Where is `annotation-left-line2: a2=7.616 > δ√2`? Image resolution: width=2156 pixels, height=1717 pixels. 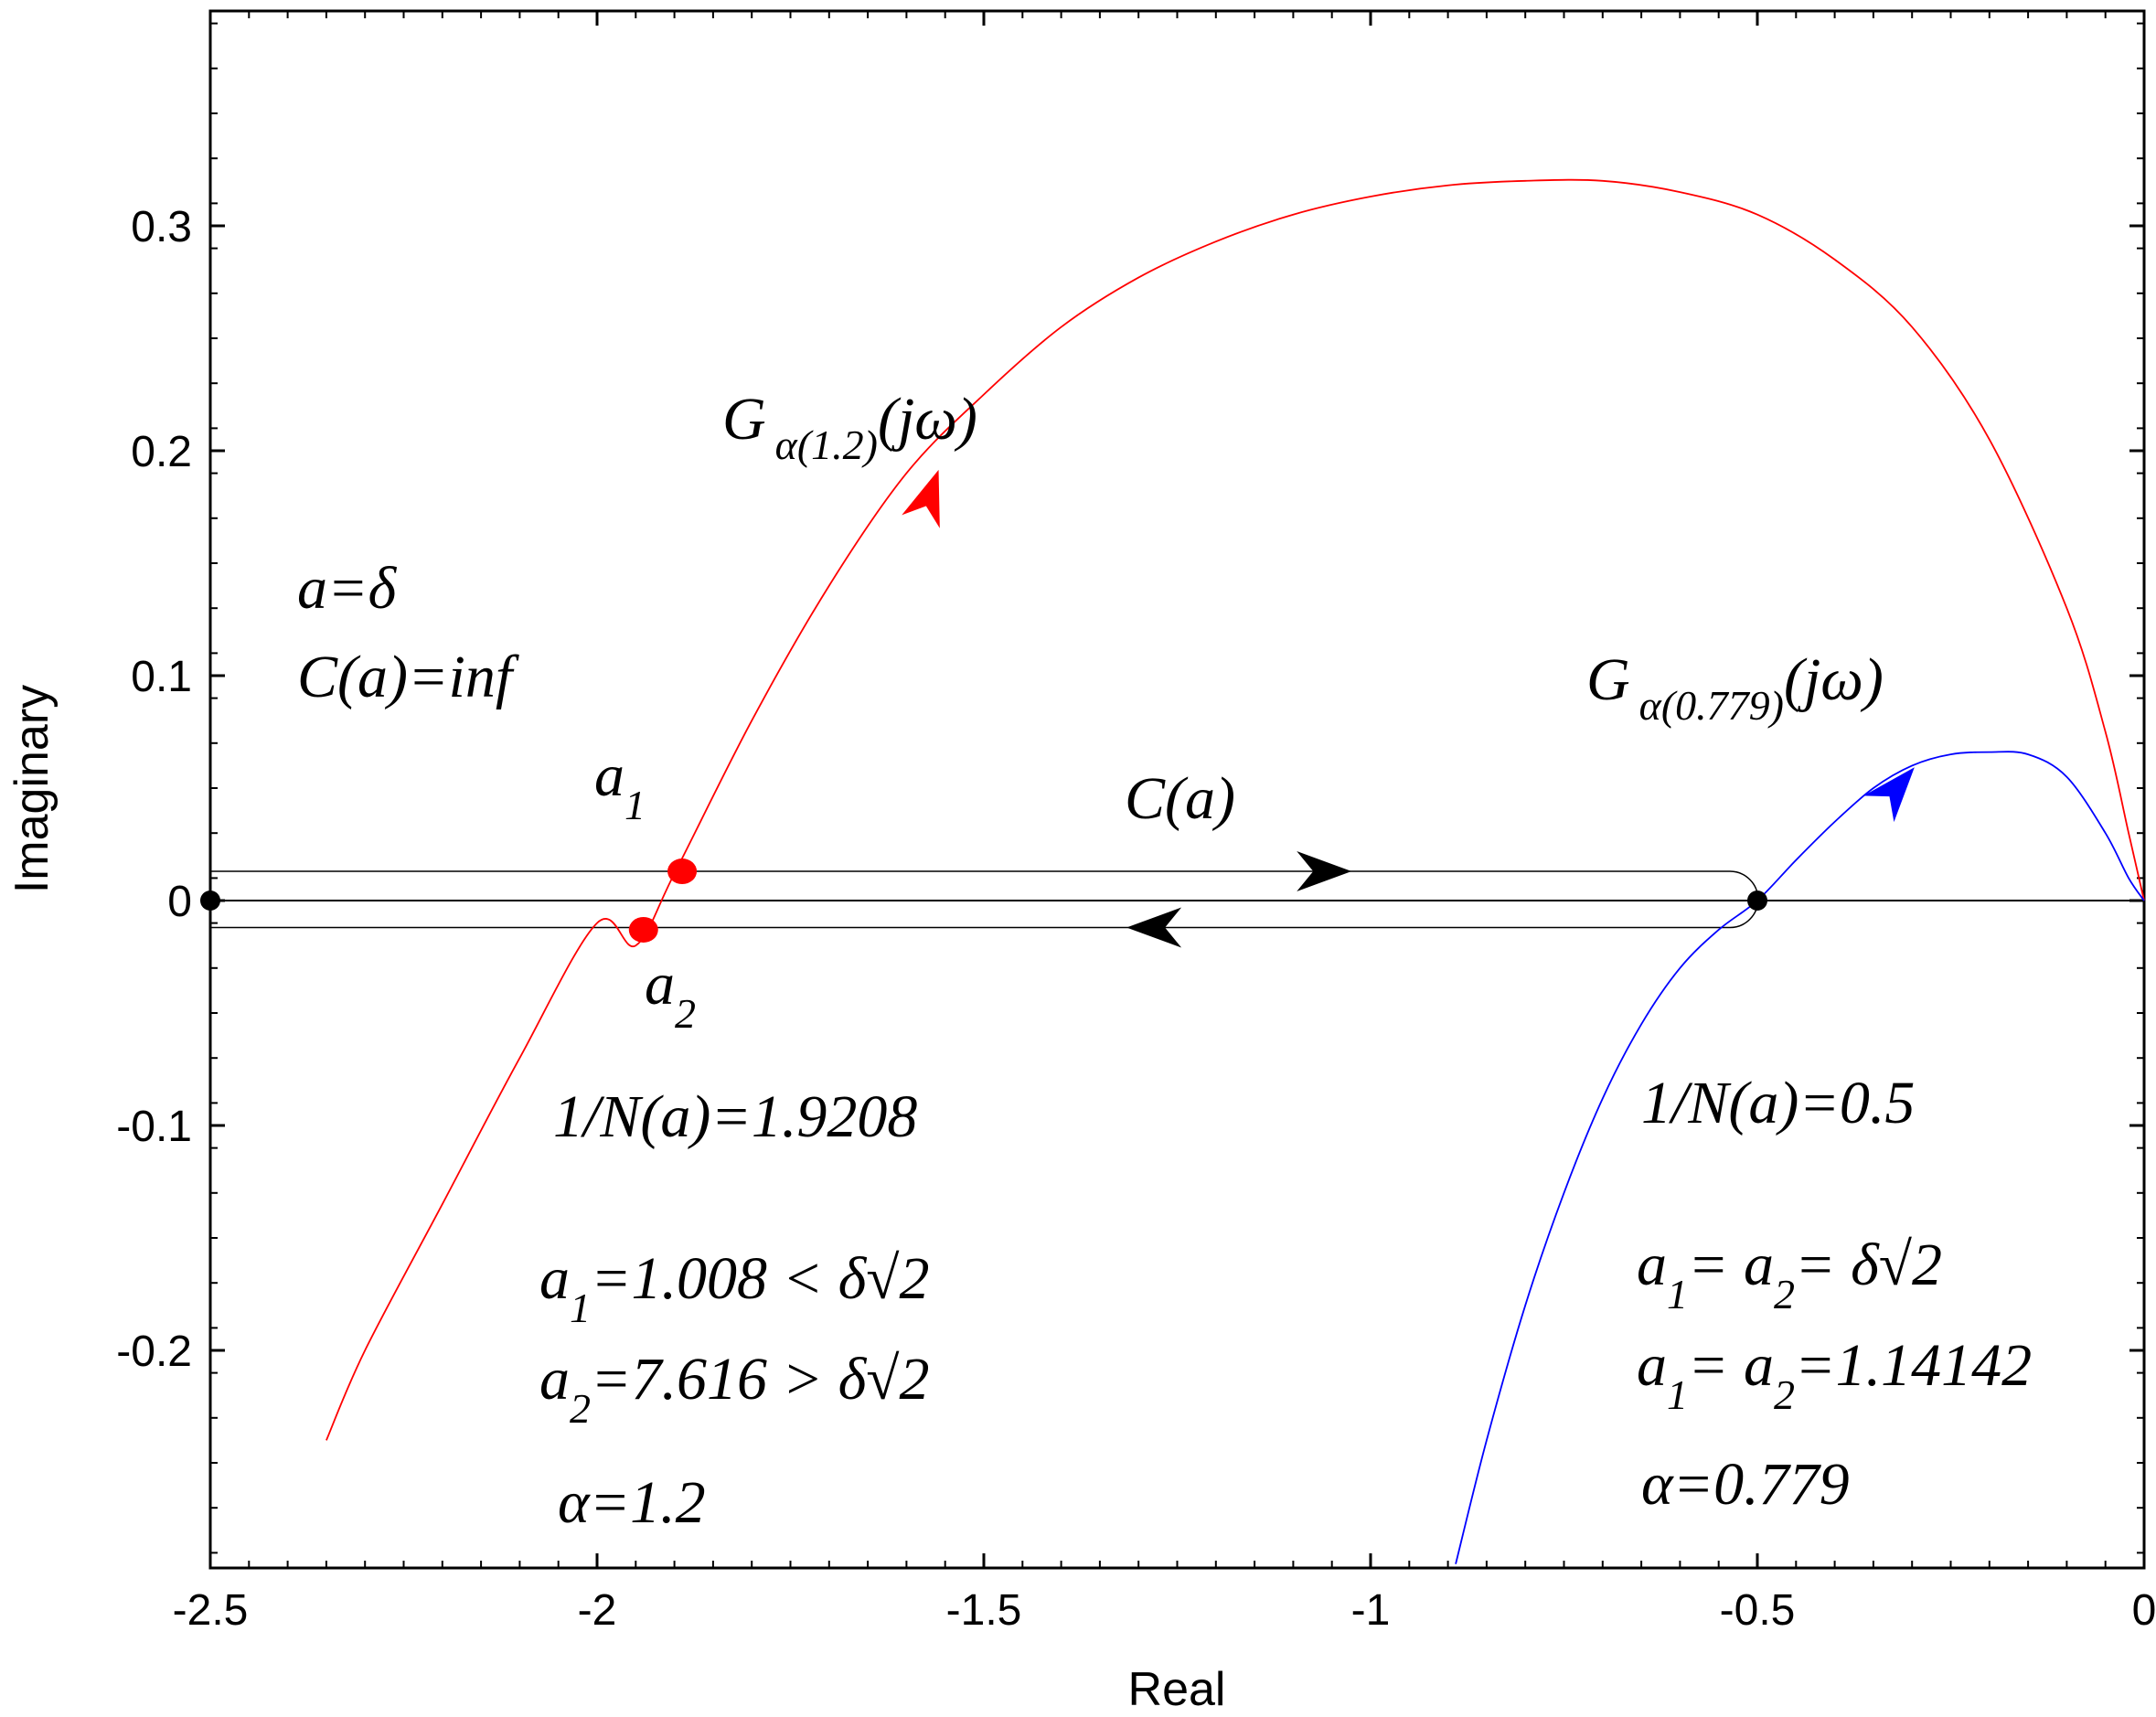
annotation-left-line2: a2=7.616 > δ√2 is located at coordinates (734, 1389).